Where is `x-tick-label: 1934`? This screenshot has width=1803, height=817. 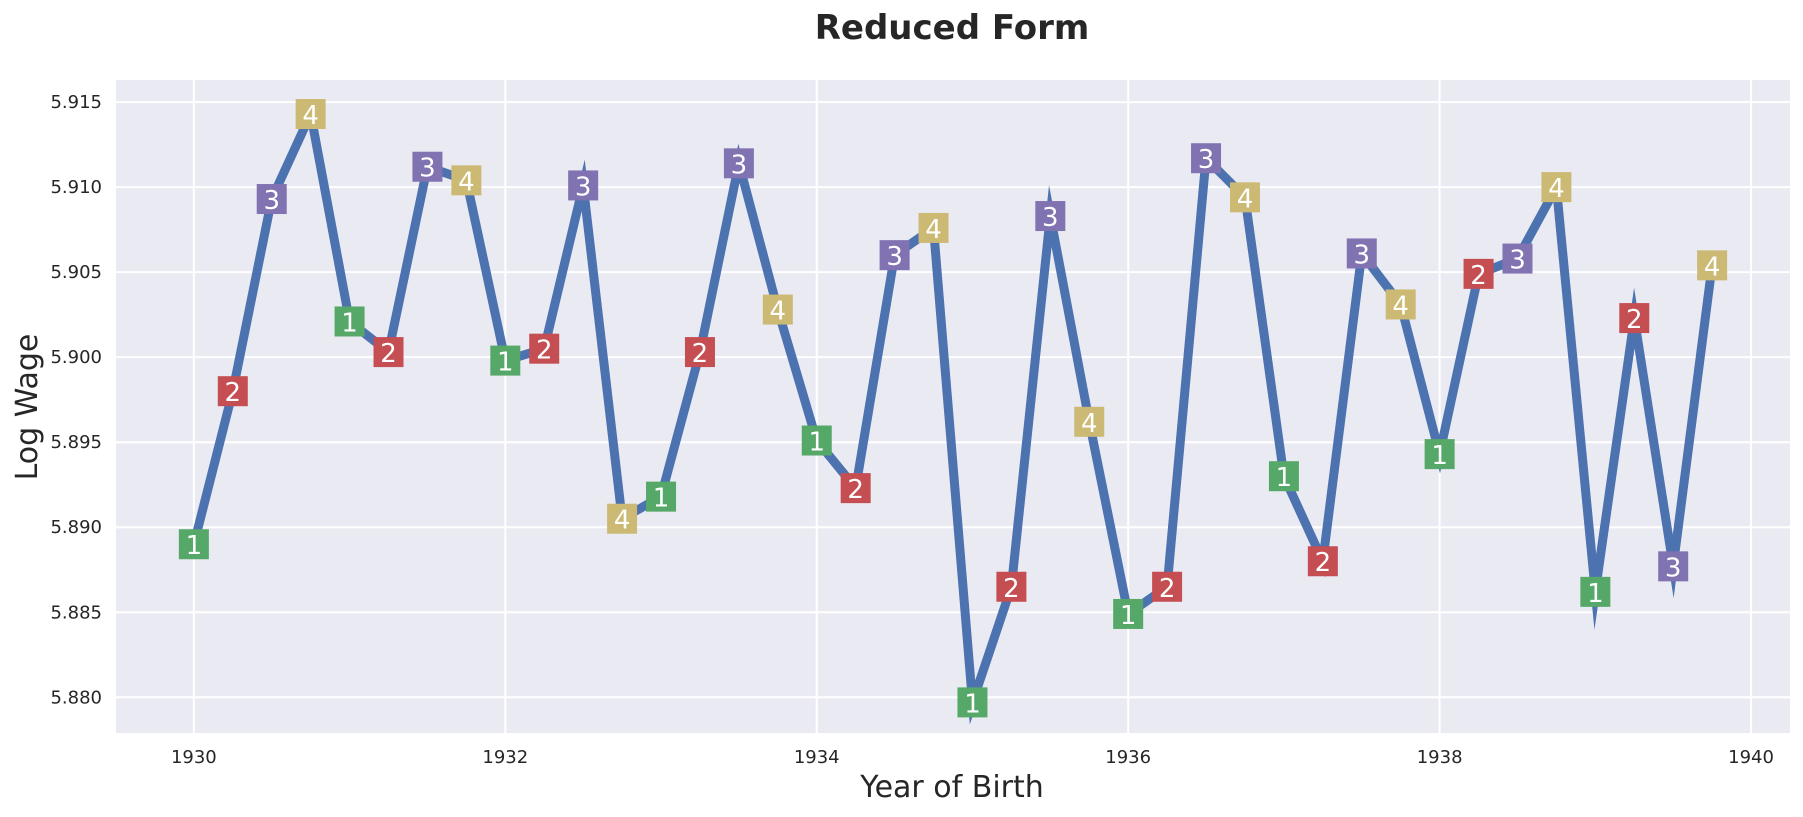 x-tick-label: 1934 is located at coordinates (817, 757).